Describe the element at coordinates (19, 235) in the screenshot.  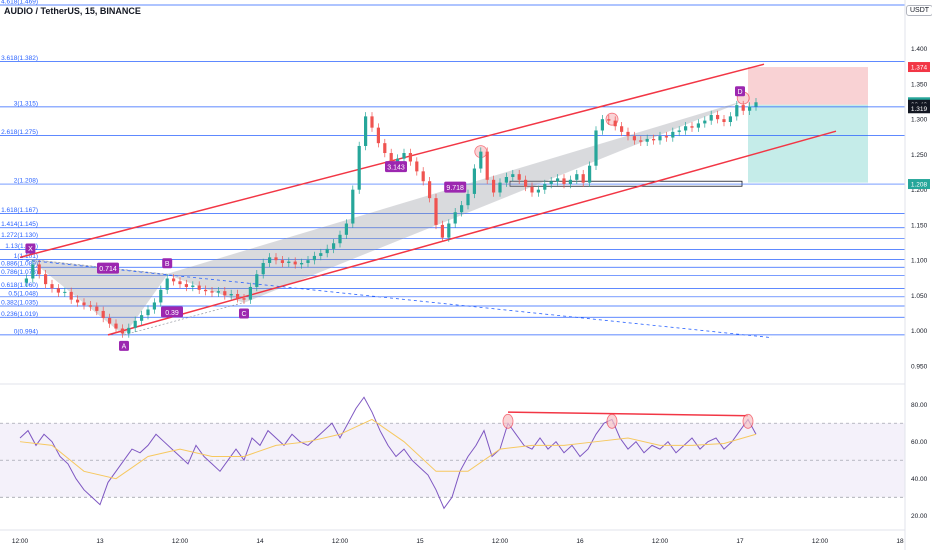
I see `fib-level-label: 1.272(1.130)` at that location.